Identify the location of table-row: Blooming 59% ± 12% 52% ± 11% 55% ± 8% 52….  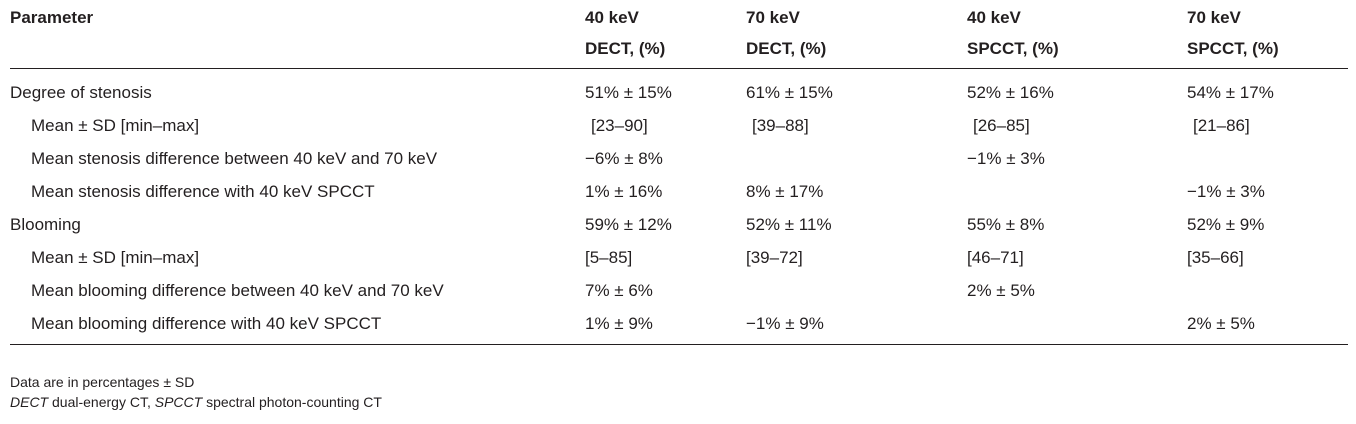
(679, 224).